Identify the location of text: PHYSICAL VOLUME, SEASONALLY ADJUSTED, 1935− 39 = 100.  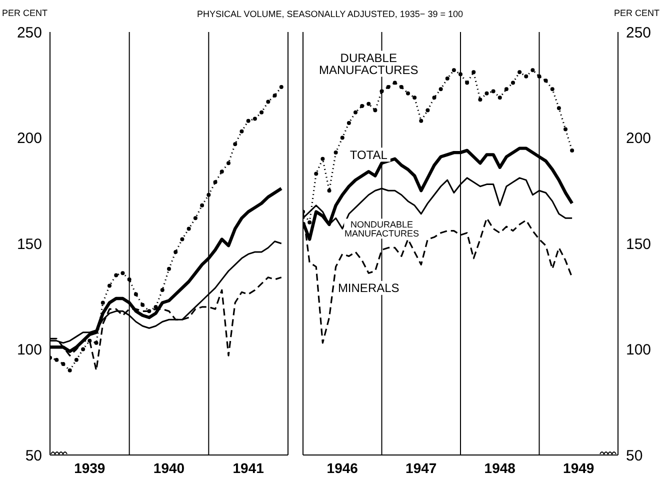
(330, 14).